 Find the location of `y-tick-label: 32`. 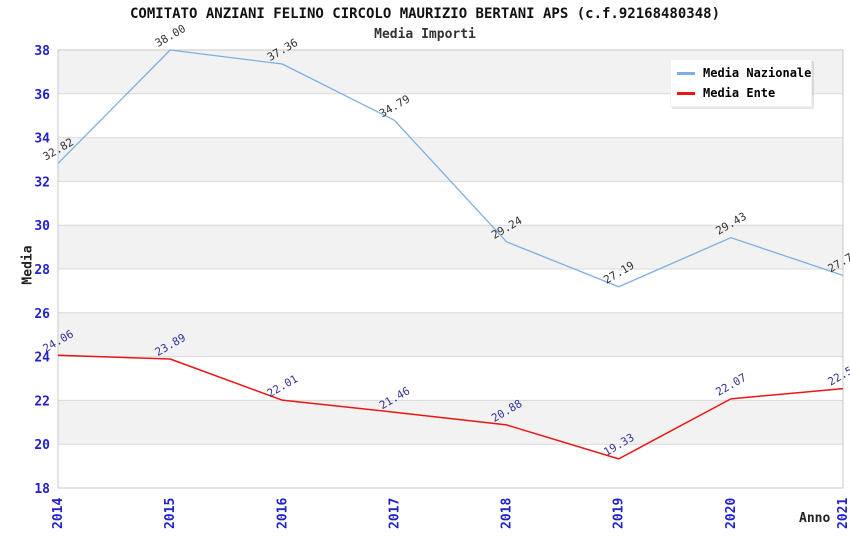

y-tick-label: 32 is located at coordinates (42, 182).